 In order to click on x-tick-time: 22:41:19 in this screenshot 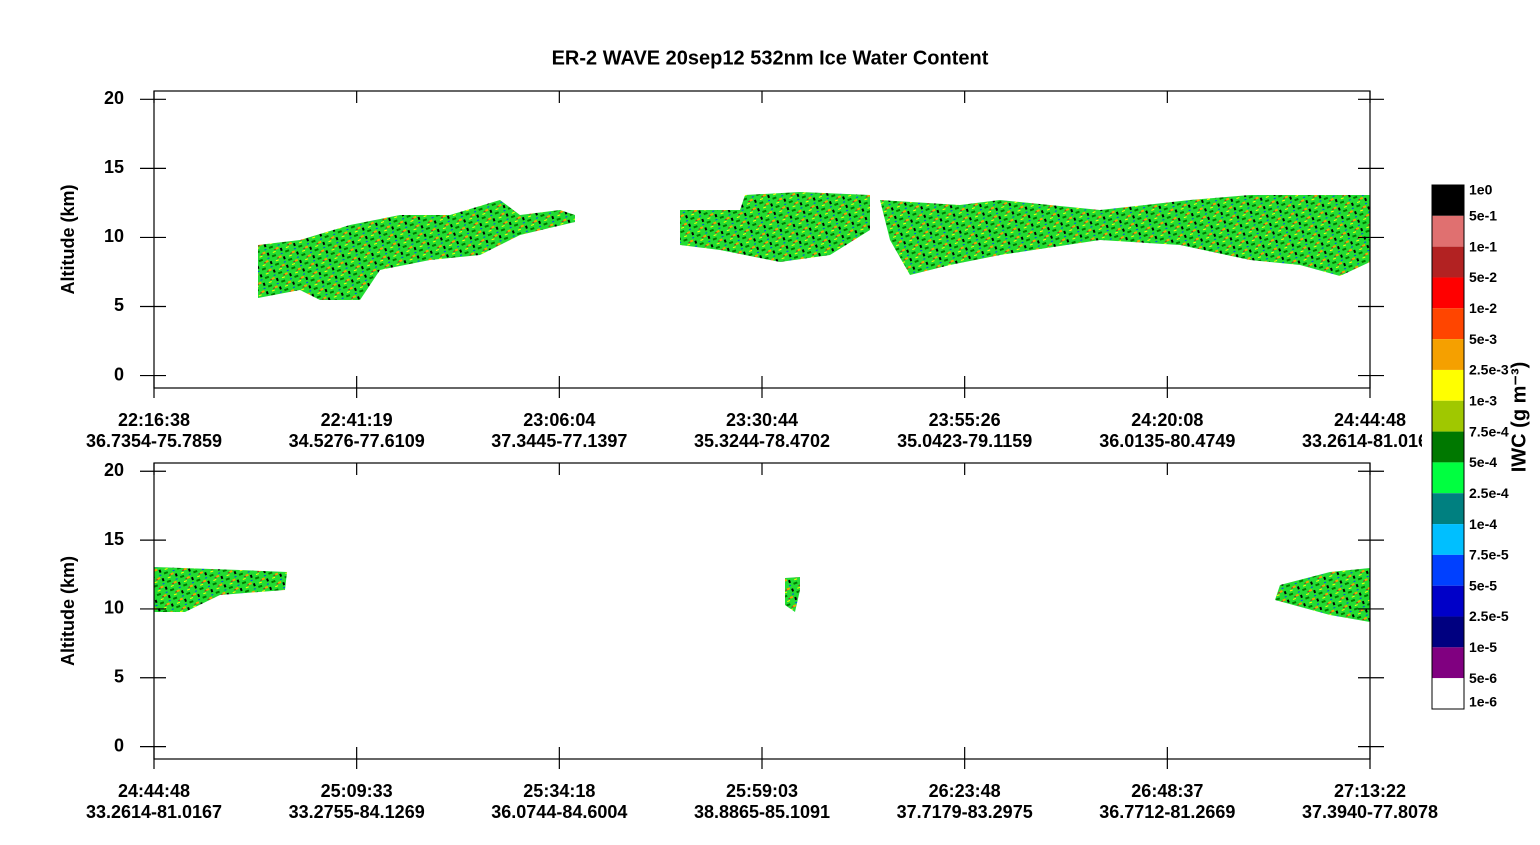, I will do `click(357, 420)`.